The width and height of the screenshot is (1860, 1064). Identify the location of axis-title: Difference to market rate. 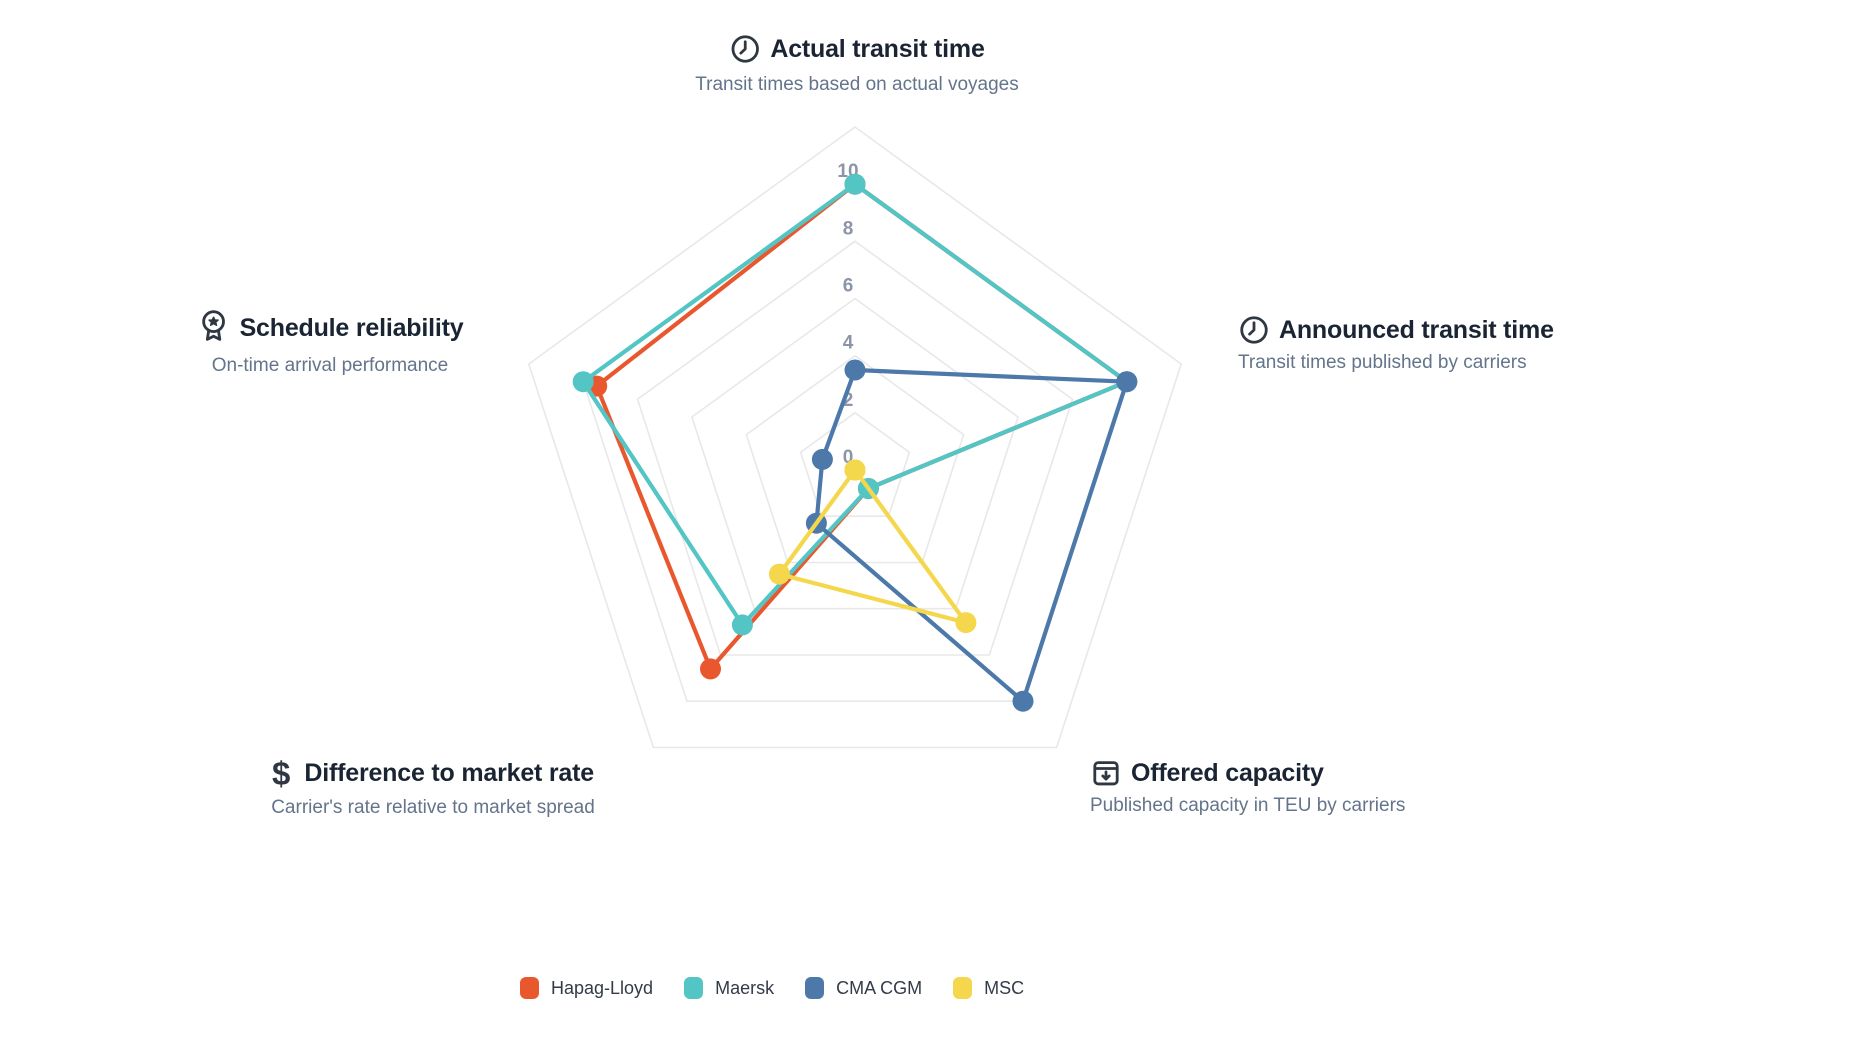
(449, 773).